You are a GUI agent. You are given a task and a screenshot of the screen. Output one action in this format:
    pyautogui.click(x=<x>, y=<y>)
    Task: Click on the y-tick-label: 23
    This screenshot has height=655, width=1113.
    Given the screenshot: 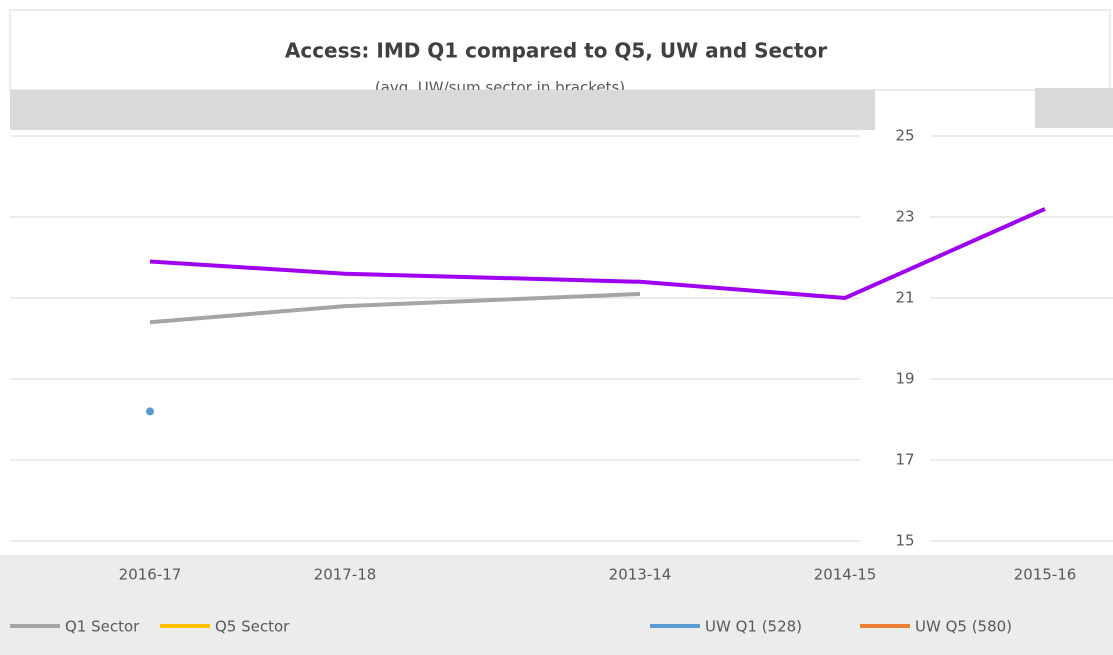 What is the action you would take?
    pyautogui.click(x=904, y=217)
    